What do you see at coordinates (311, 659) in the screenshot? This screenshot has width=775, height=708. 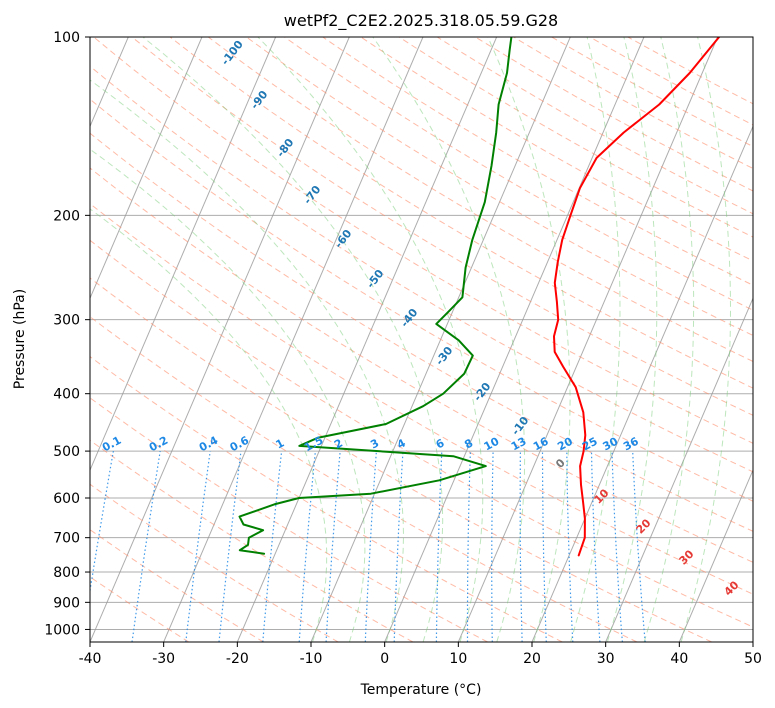 I see `x-tick-label: -10` at bounding box center [311, 659].